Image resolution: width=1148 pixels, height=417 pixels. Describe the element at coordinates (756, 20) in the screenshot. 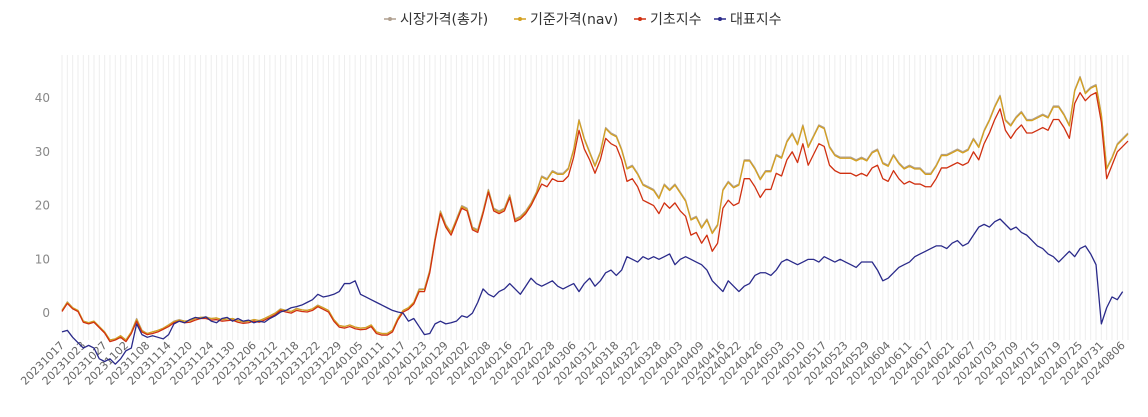

I see `legend-label: 대표지수` at that location.